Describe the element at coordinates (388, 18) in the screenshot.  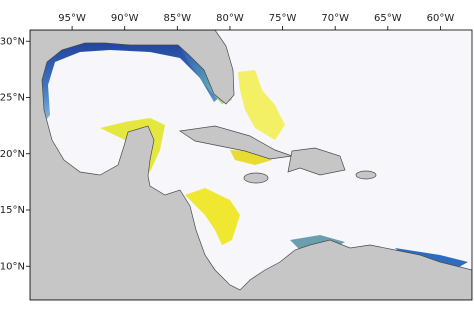
I see `x-tick-label: 65°W` at that location.